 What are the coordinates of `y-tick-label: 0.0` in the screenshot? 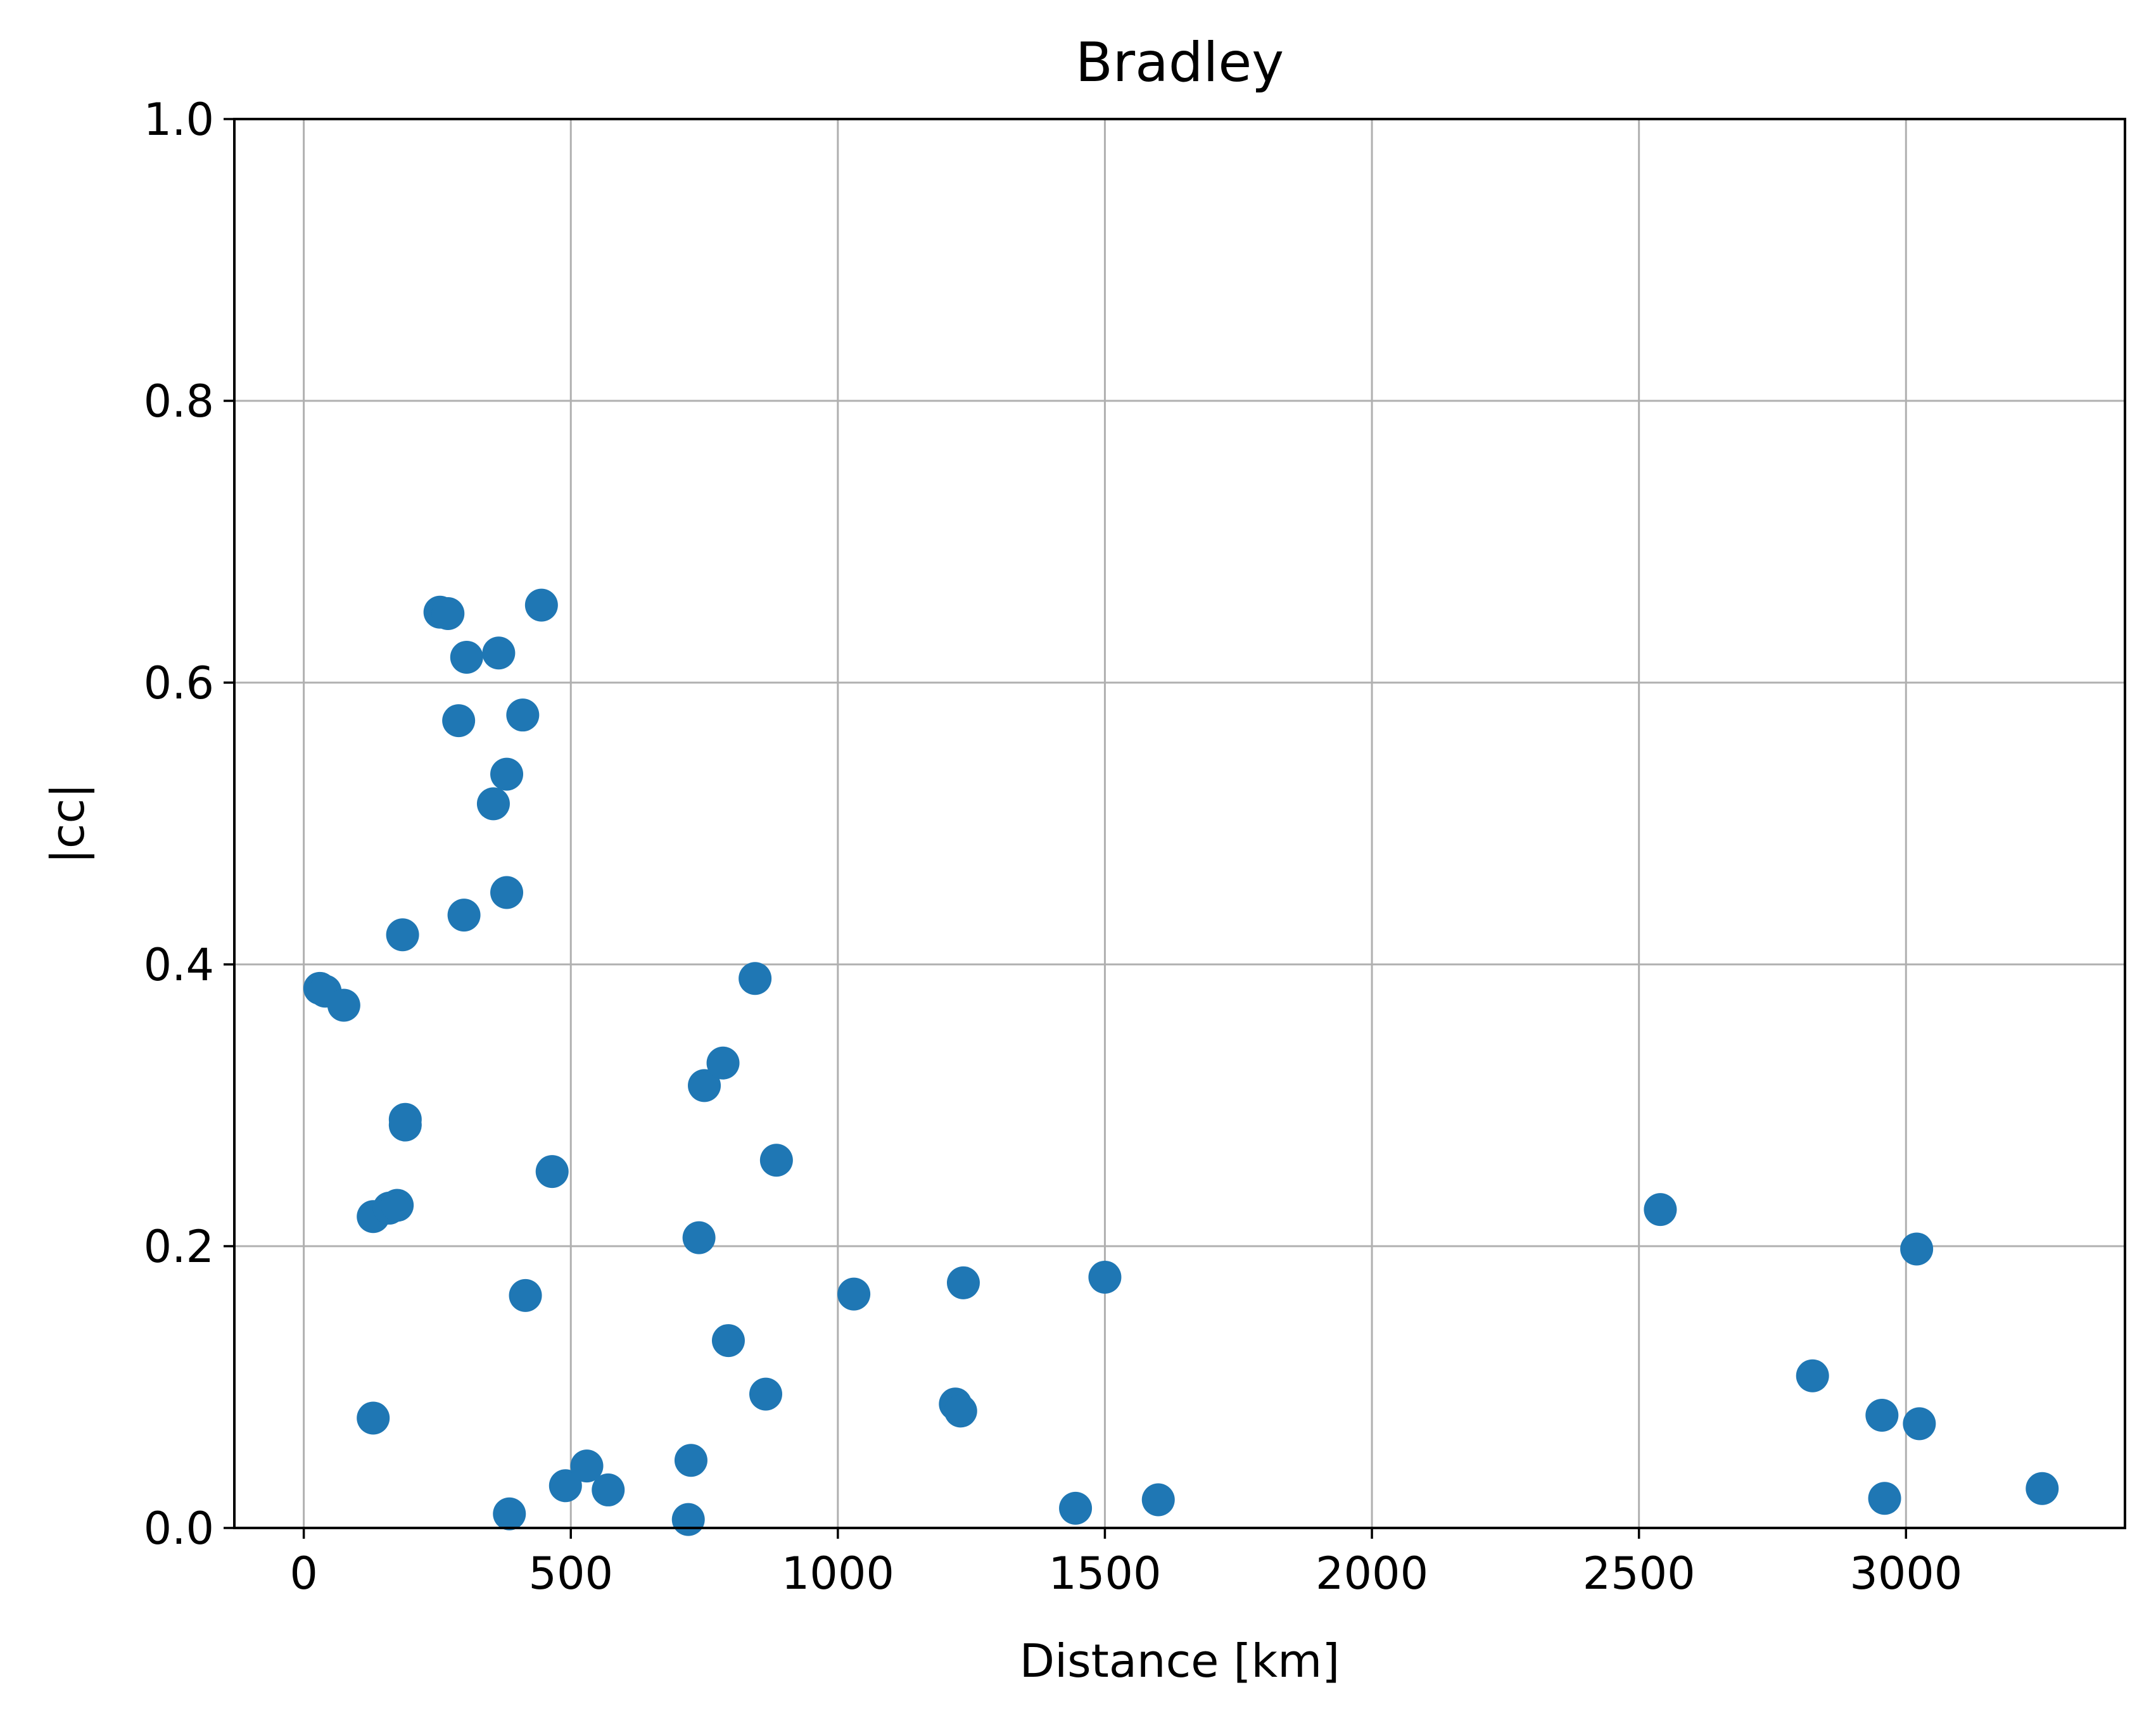 It's located at (179, 1529).